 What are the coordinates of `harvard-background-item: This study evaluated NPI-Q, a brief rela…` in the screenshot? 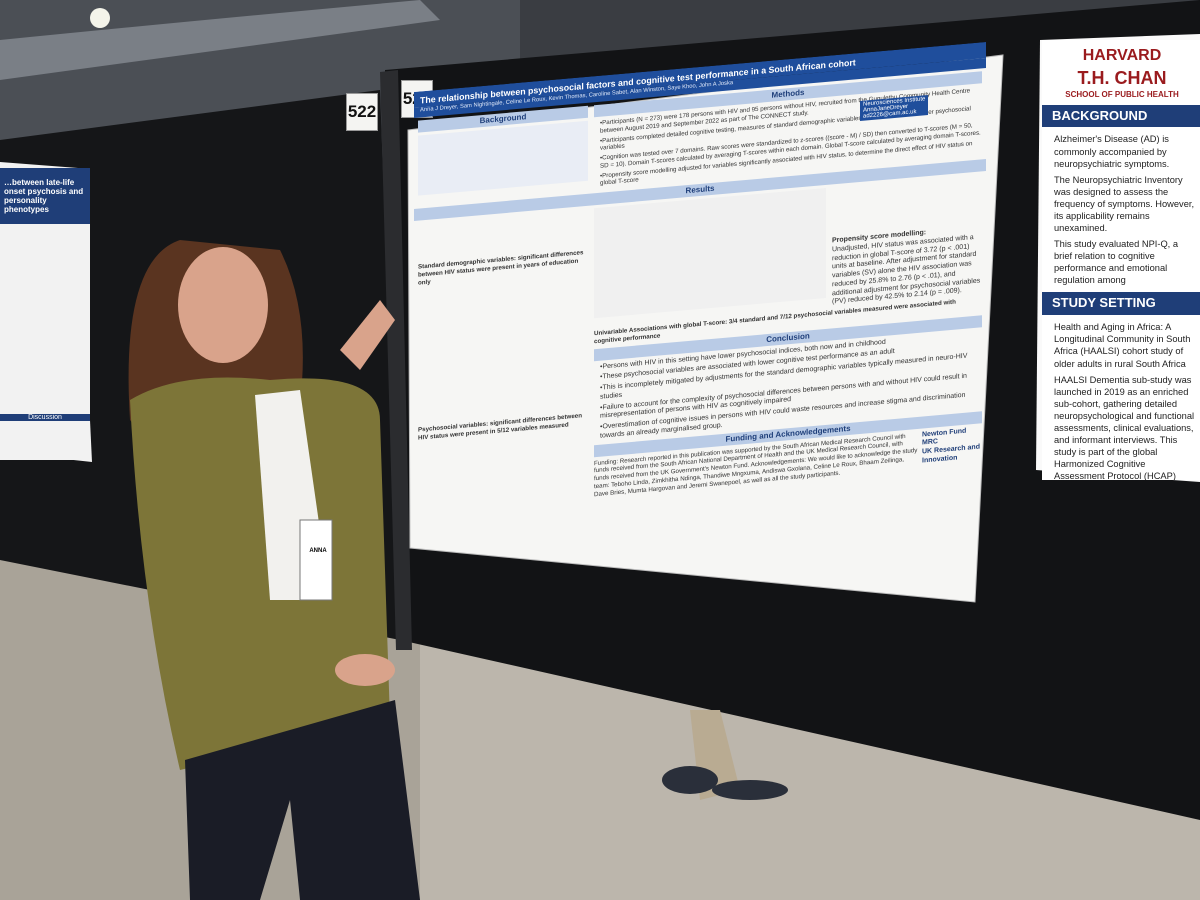 It's located at (1116, 262).